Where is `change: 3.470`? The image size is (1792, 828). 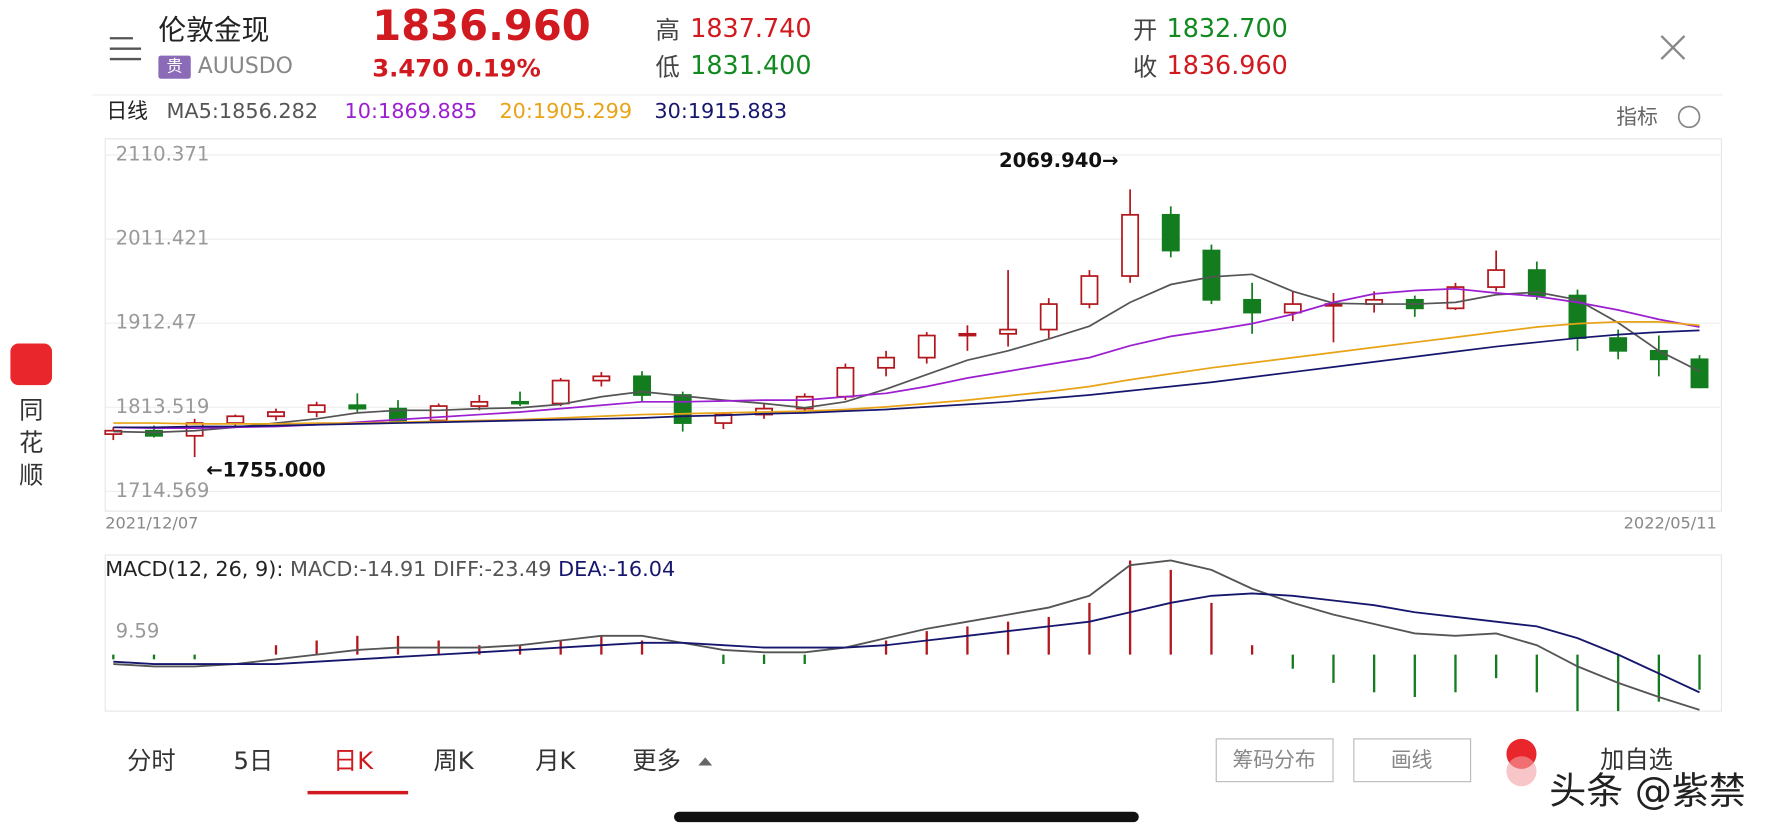 change: 3.470 is located at coordinates (410, 67).